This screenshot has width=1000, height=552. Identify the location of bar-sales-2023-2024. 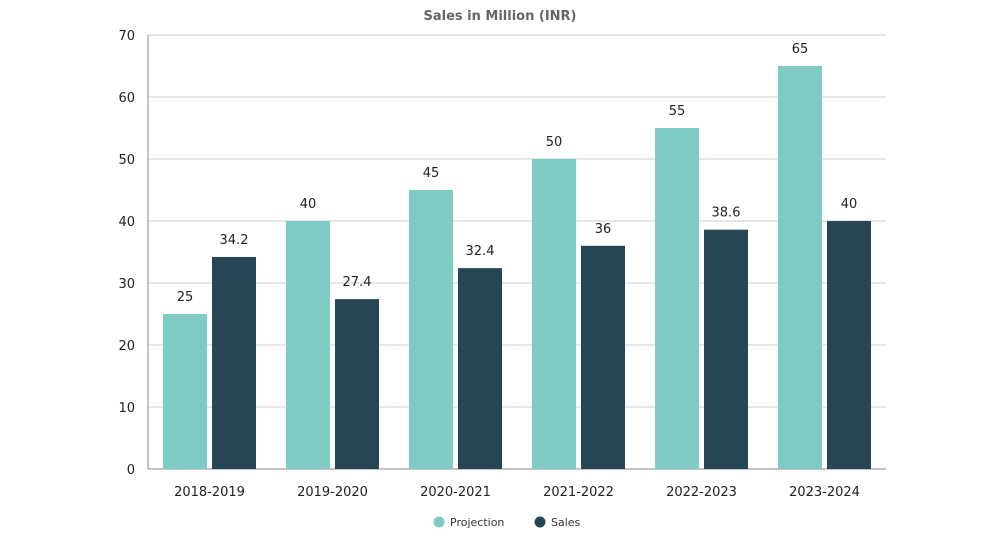
(849, 345).